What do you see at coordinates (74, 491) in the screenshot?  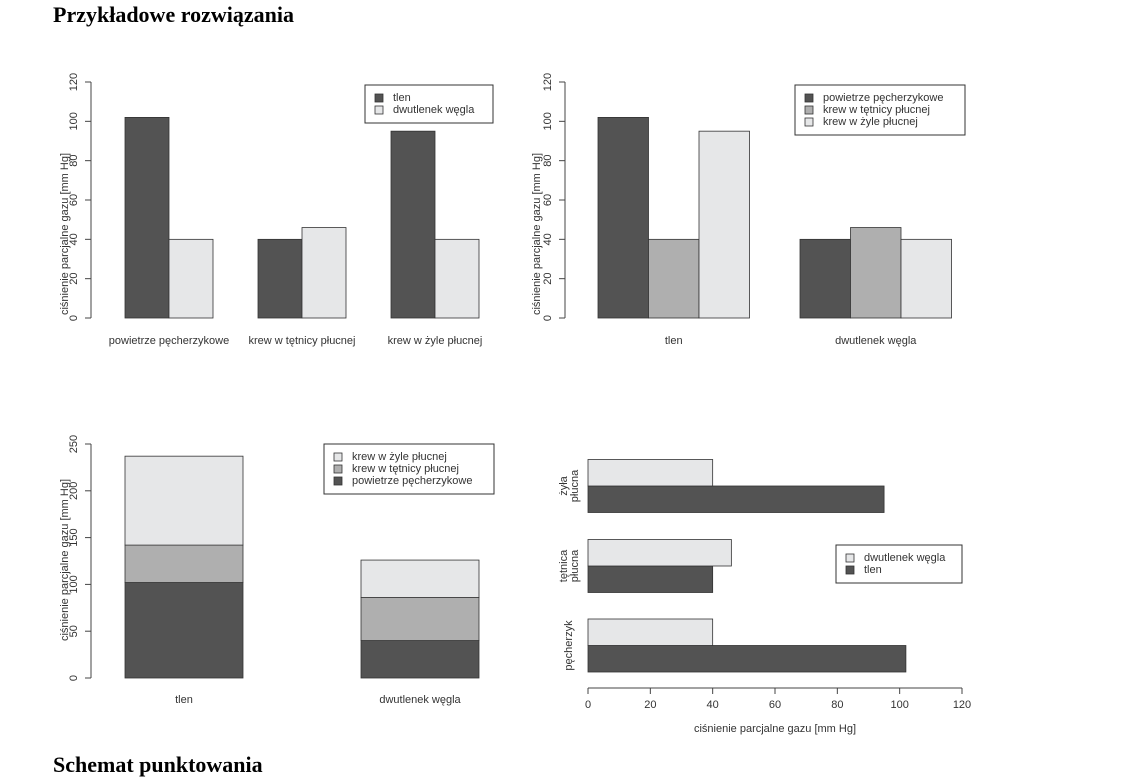 I see `y-tick-label: 200` at bounding box center [74, 491].